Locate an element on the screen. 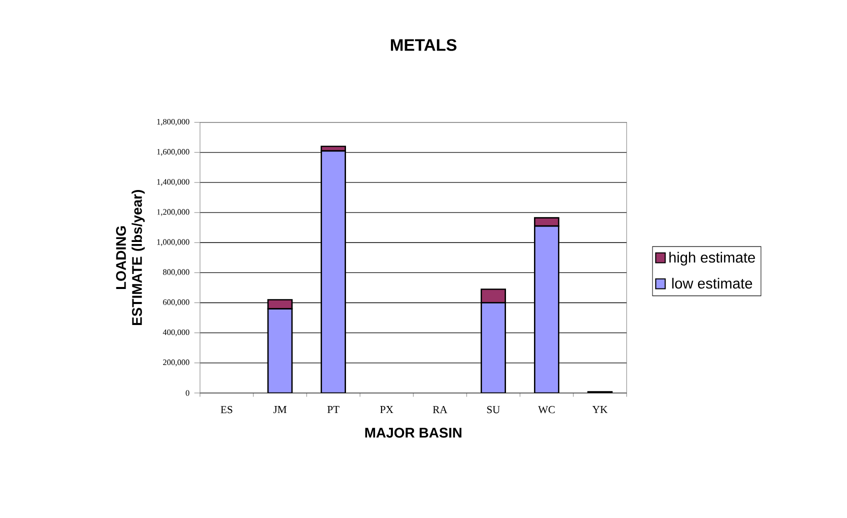 This screenshot has height=518, width=847. y-tick-label: 1,400,000 is located at coordinates (173, 182).